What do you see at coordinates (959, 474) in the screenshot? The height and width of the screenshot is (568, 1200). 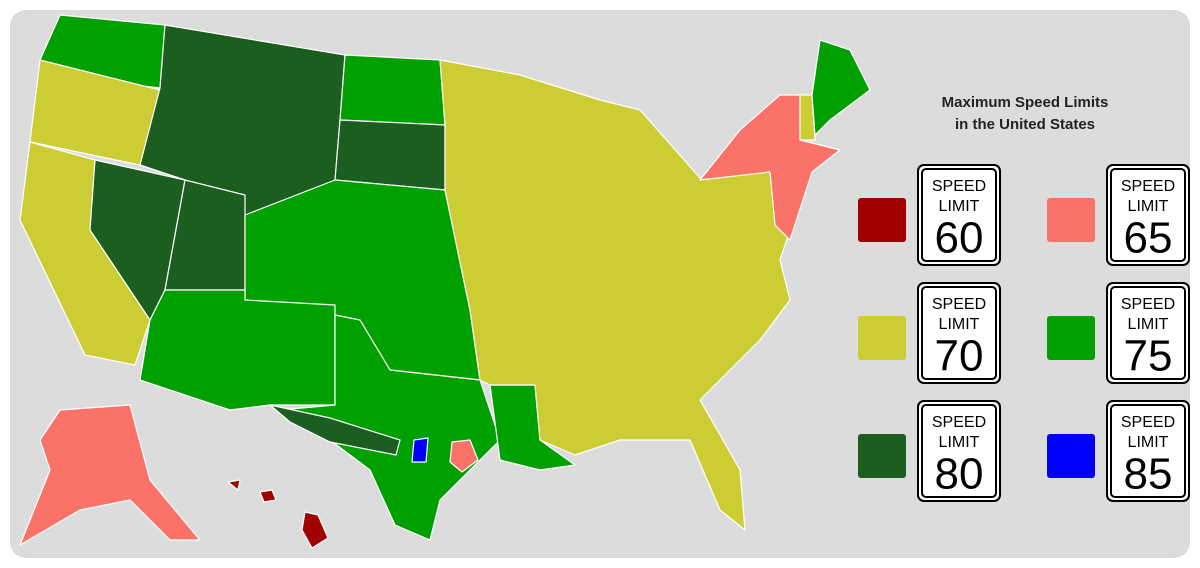 I see `speed-limit: 80` at bounding box center [959, 474].